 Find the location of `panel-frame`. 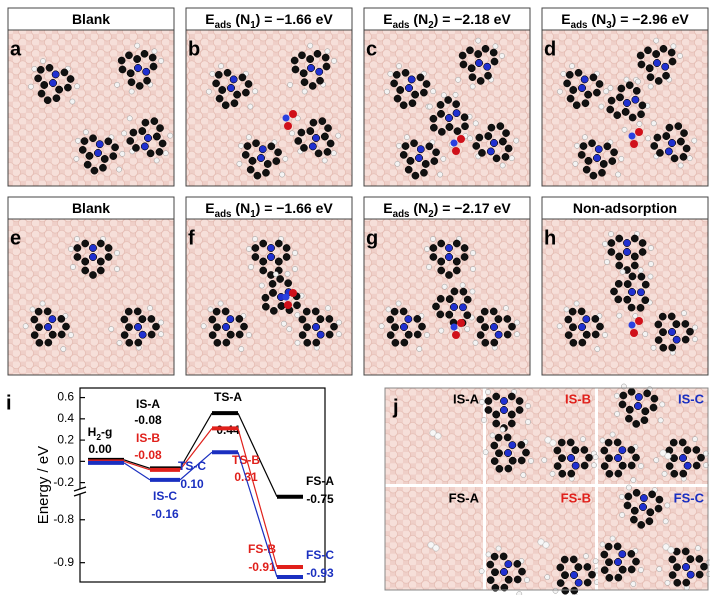

panel-frame is located at coordinates (91, 286).